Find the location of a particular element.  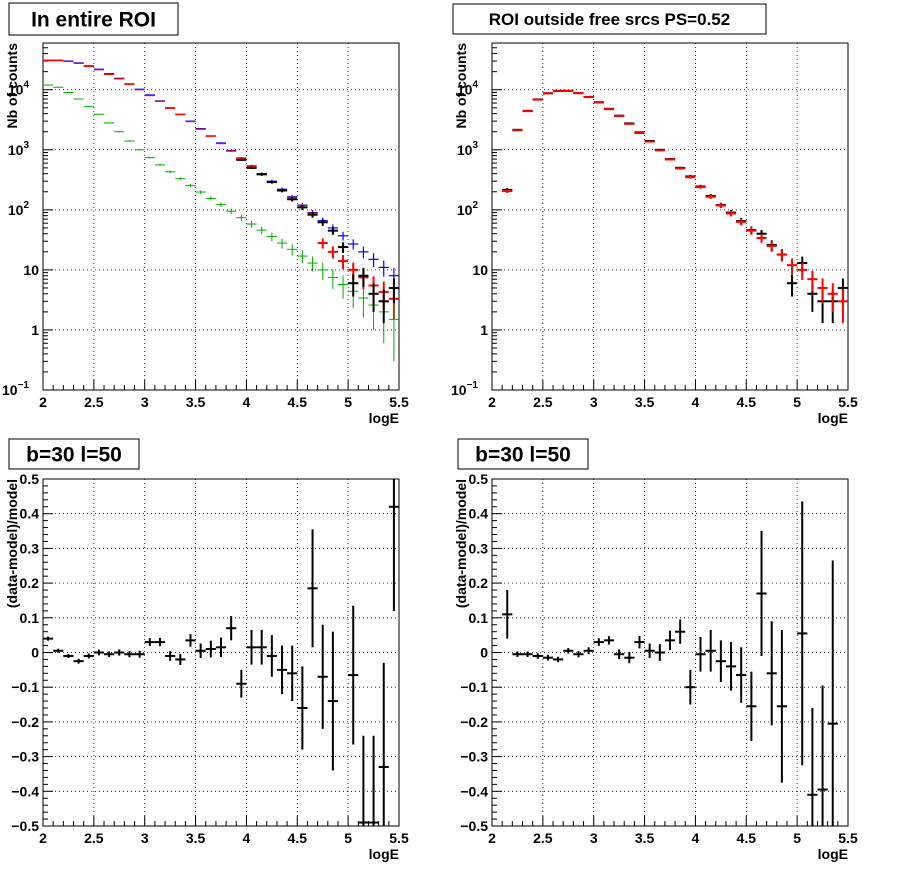

y-tick-label: 0.5 is located at coordinates (30, 479).